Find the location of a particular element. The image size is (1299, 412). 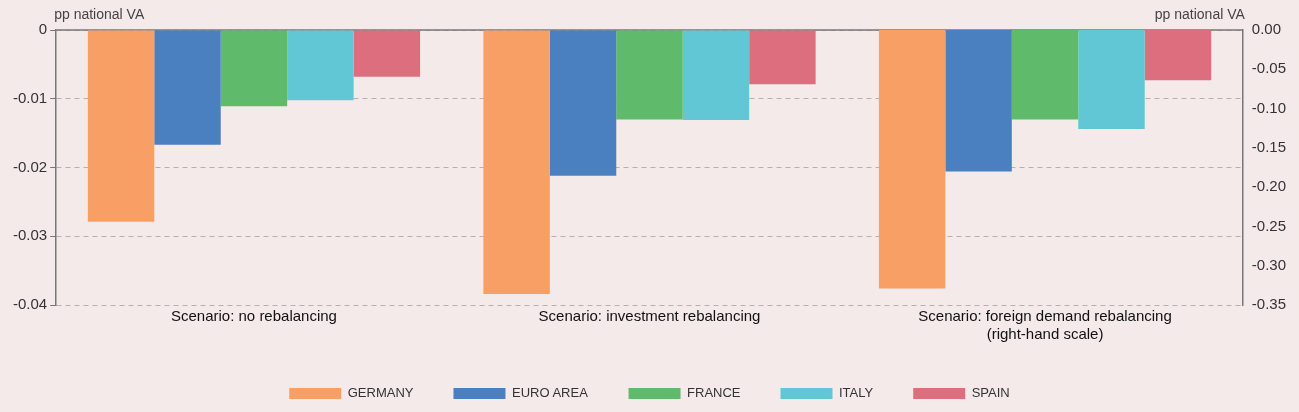

y2-tick-label: -0.15 is located at coordinates (1269, 146).